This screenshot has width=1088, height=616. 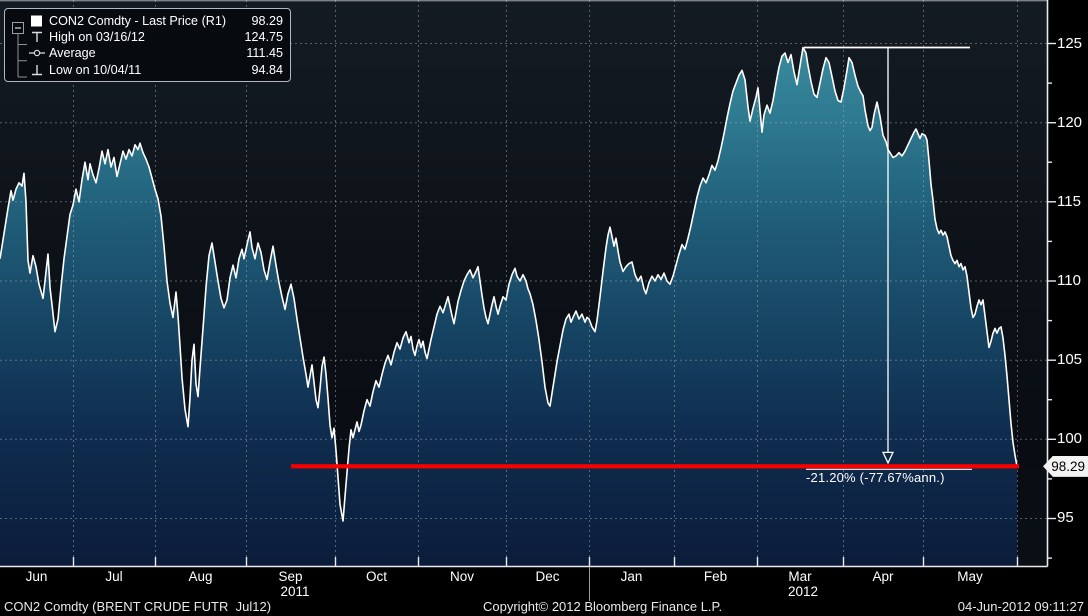 I want to click on y-axis-label: 115, so click(x=1069, y=201).